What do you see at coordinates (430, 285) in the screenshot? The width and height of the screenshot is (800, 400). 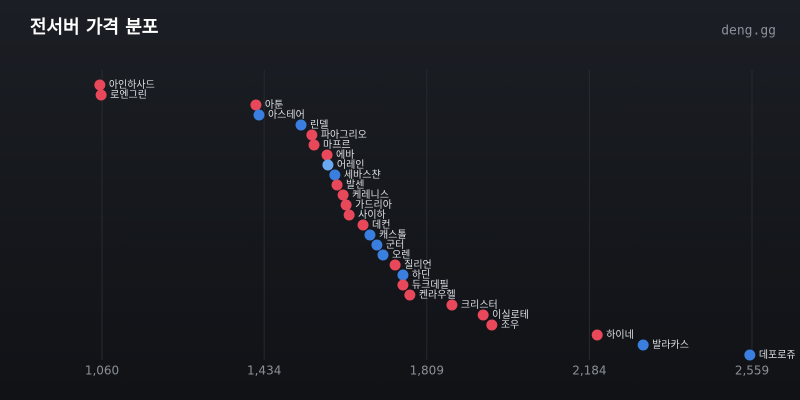 I see `dot-label: 듀크데필` at bounding box center [430, 285].